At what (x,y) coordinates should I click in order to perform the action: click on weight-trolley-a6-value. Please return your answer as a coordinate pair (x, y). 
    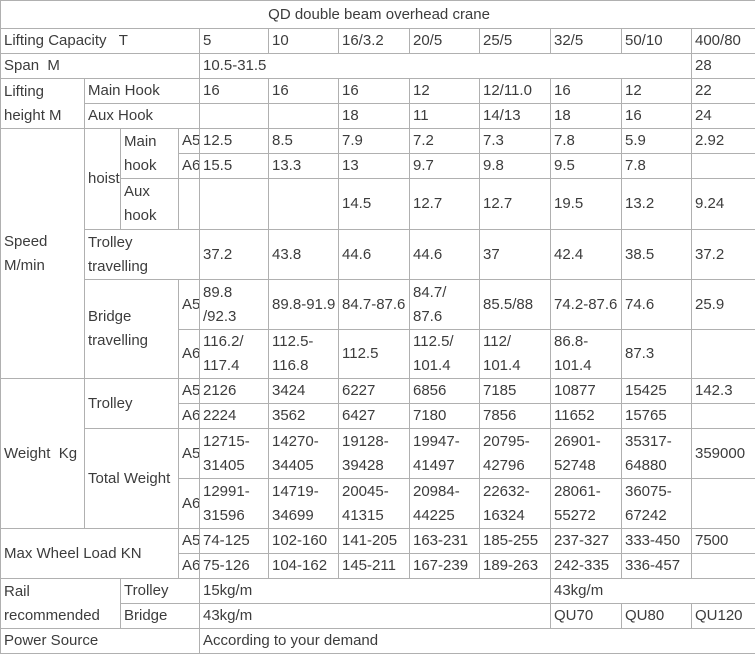
    Looking at the image, I should click on (723, 416).